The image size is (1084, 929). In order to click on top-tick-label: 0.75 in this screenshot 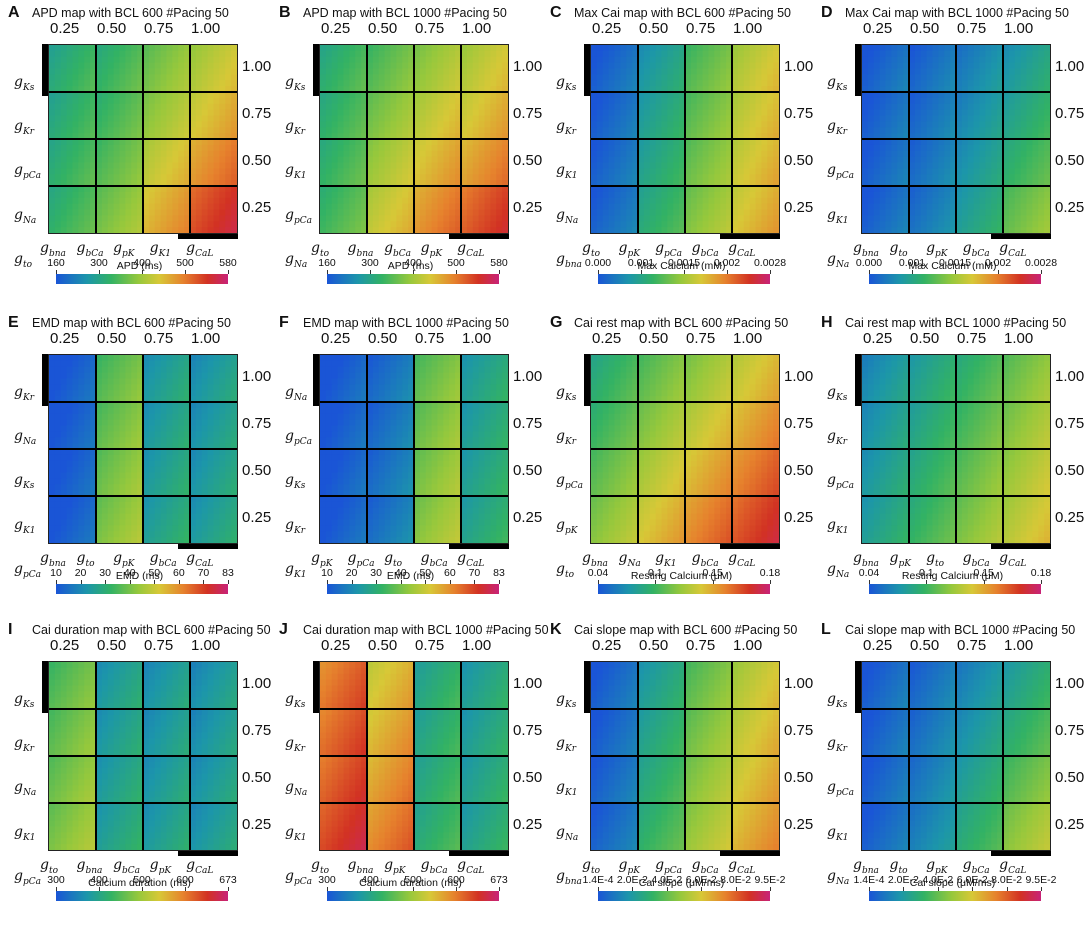, I will do `click(430, 28)`.